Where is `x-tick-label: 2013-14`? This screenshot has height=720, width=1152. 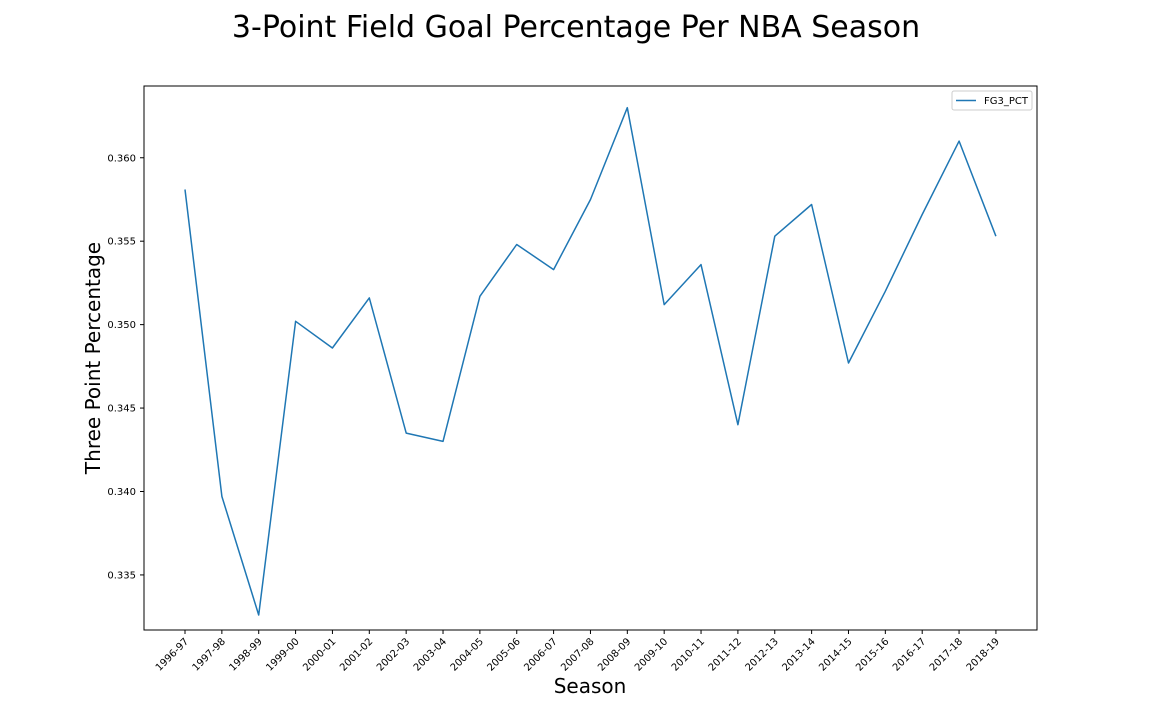
x-tick-label: 2013-14 is located at coordinates (798, 654).